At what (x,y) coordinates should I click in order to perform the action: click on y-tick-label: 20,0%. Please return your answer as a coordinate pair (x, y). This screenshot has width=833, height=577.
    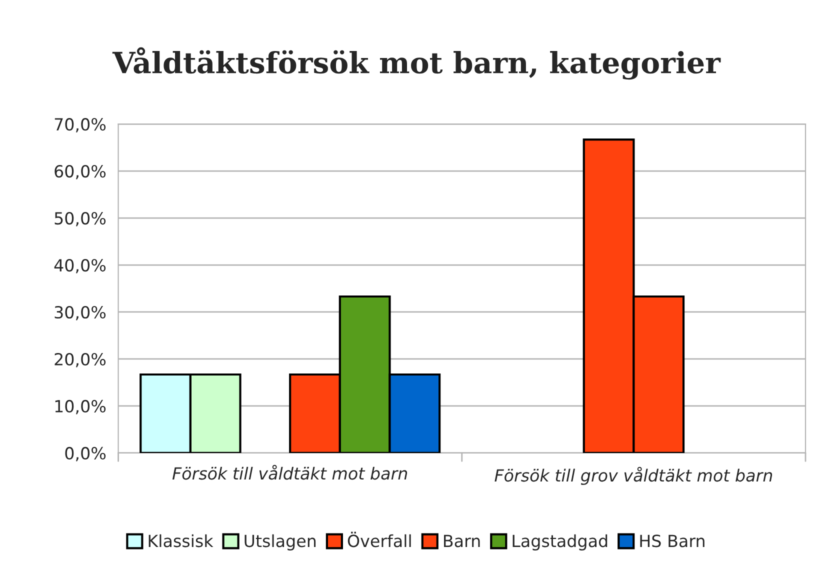
    Looking at the image, I should click on (80, 360).